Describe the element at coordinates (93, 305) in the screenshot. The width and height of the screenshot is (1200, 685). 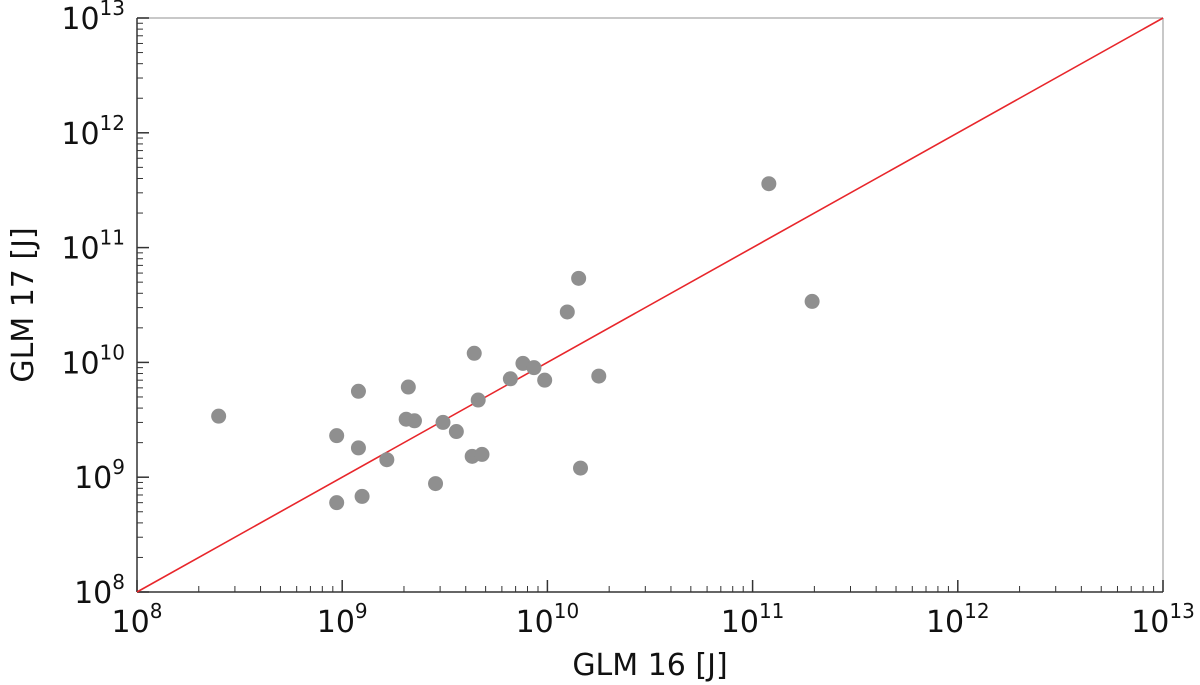
I see `y-tick-labels: 10⁸ 10⁹ 10¹⁰ 10¹¹ 10¹² 10¹³` at that location.